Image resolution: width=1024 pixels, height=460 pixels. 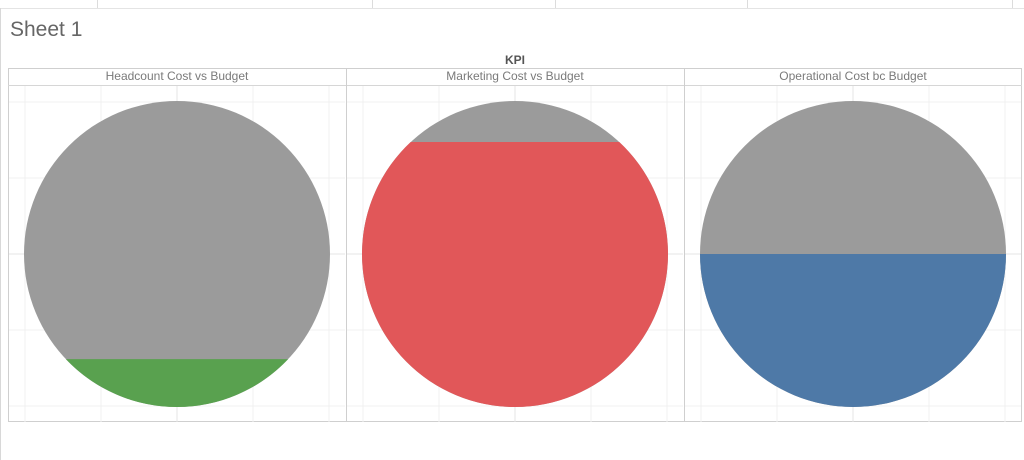 I want to click on sheet-title: Sheet 1, so click(x=46, y=29).